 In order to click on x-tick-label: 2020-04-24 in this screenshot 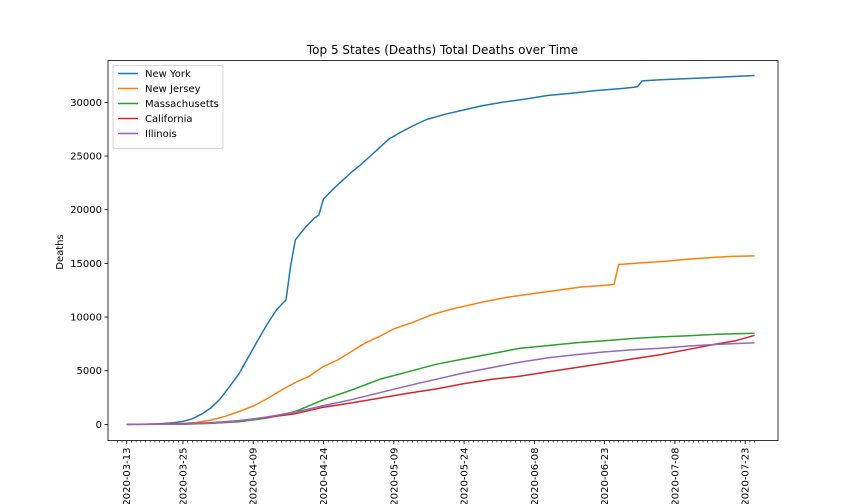, I will do `click(324, 476)`.